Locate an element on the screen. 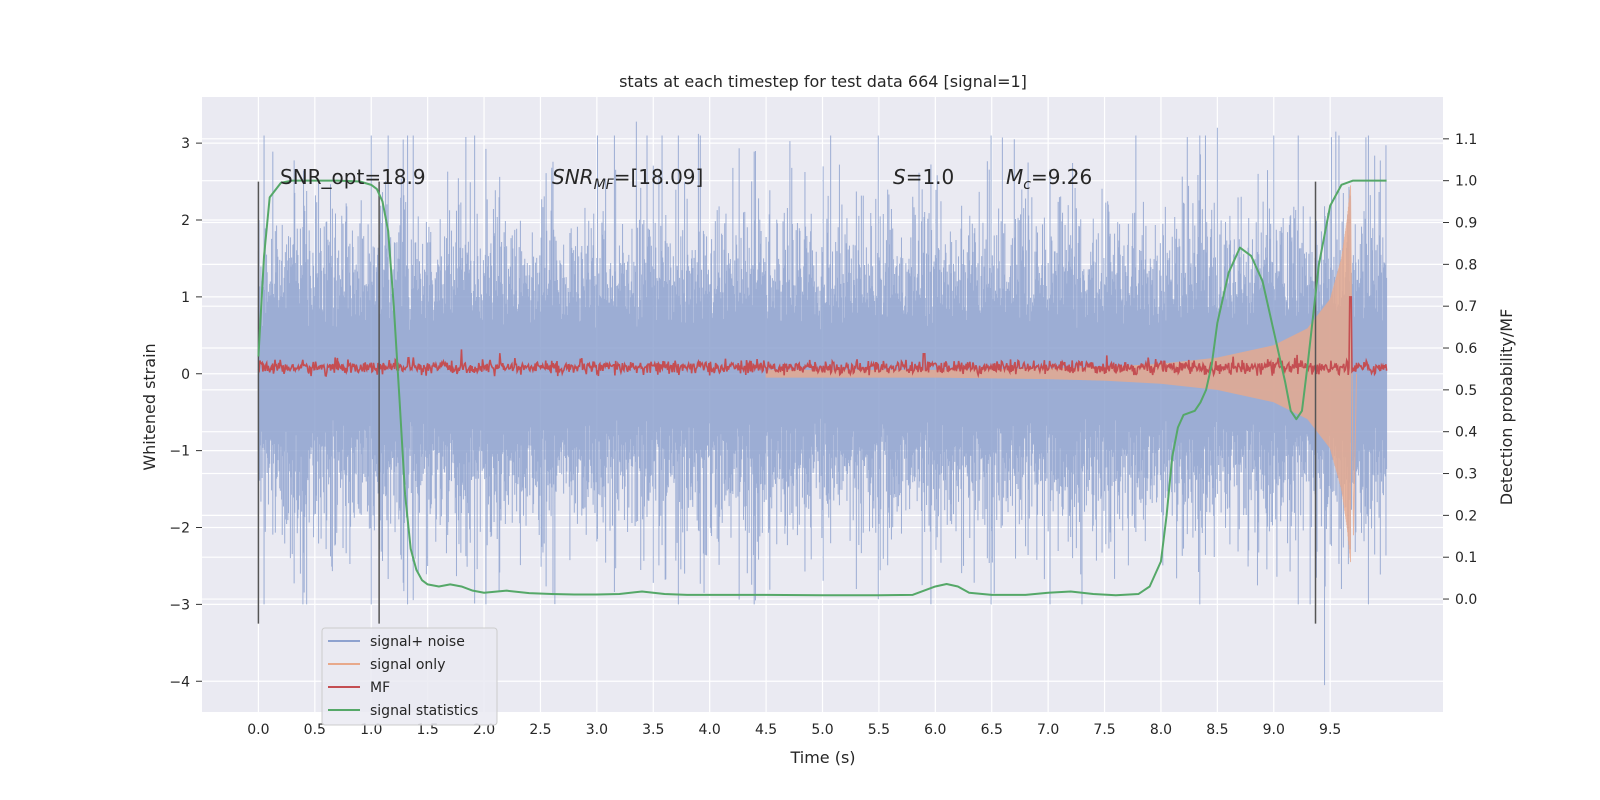  x-tick-label: 7.5 is located at coordinates (1104, 730).